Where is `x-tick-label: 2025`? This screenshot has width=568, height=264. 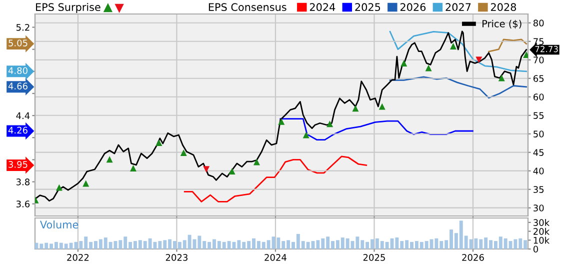
x-tick-label: 2025 is located at coordinates (374, 257).